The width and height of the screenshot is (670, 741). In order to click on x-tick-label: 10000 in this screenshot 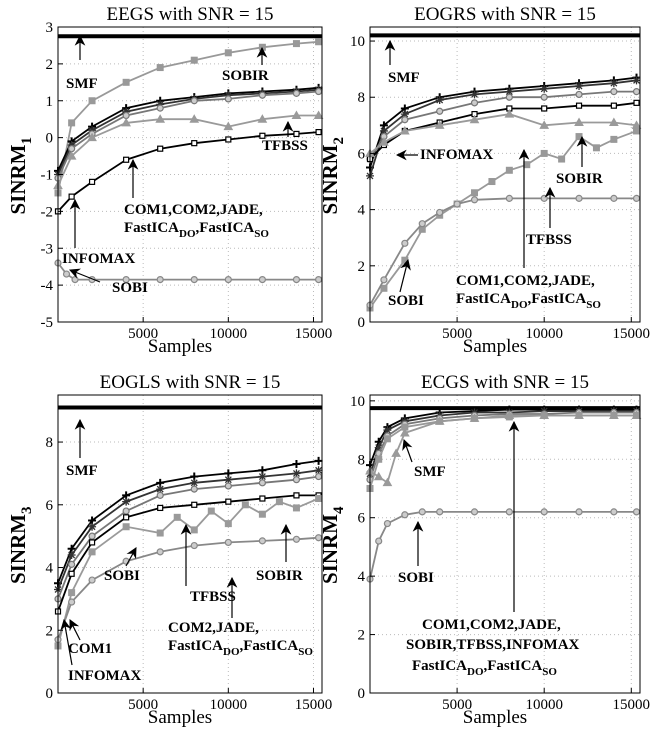, I will do `click(544, 334)`.